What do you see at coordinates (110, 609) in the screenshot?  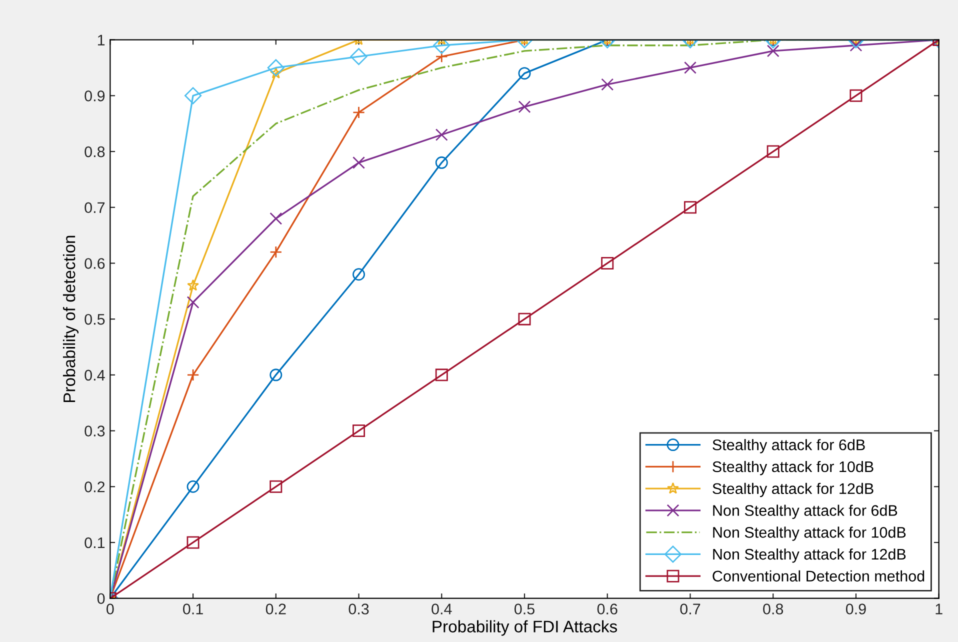 I see `x-tick-label: 0` at bounding box center [110, 609].